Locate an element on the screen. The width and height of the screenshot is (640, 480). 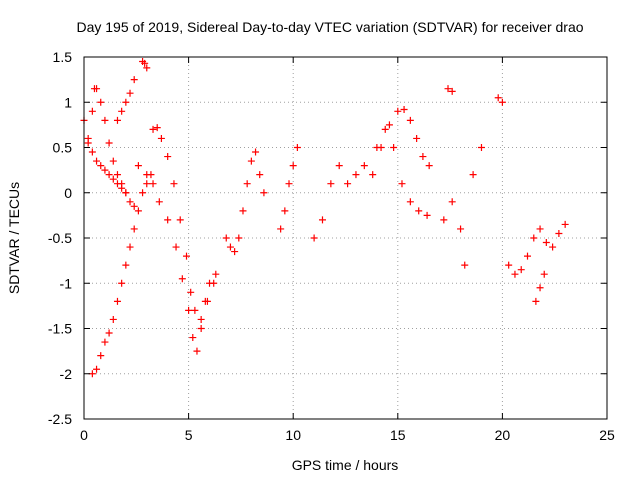
series-arc-15h-lower is located at coordinates (402, 172).